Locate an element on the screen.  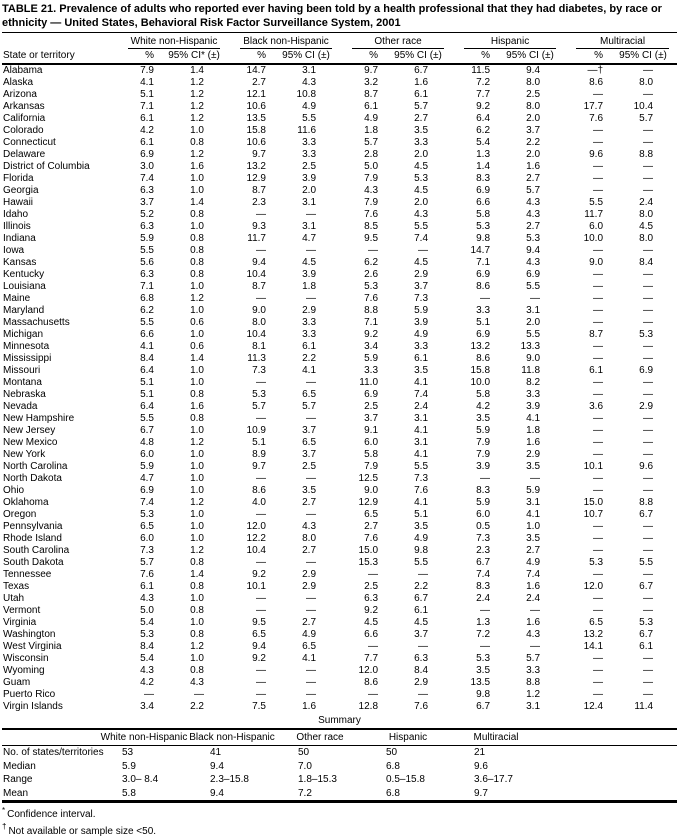
hispanic-ci-value: 9.4 is located at coordinates (533, 250).